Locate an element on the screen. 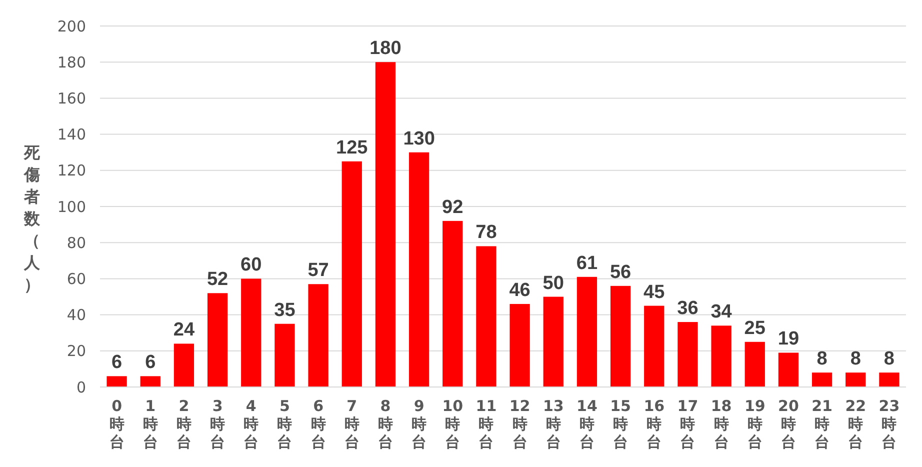  data-label: 50 is located at coordinates (553, 283).